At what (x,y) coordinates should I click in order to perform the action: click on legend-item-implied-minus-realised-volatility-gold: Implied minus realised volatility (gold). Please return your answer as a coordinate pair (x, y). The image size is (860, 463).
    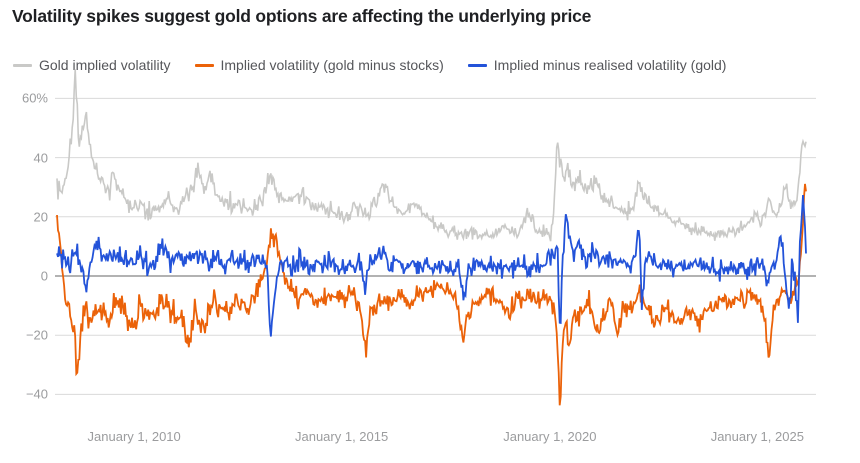
    Looking at the image, I should click on (597, 65).